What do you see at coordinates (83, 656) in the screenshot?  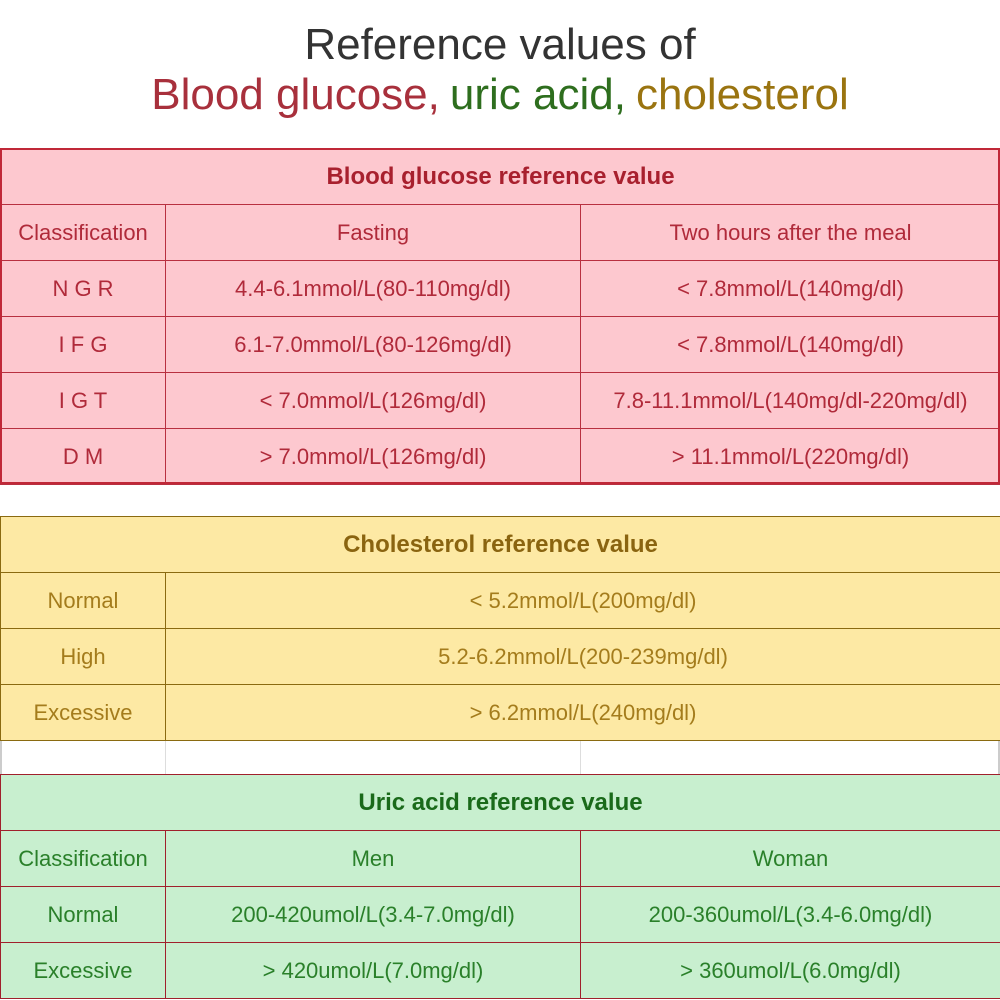 I see `table-cell: High` at bounding box center [83, 656].